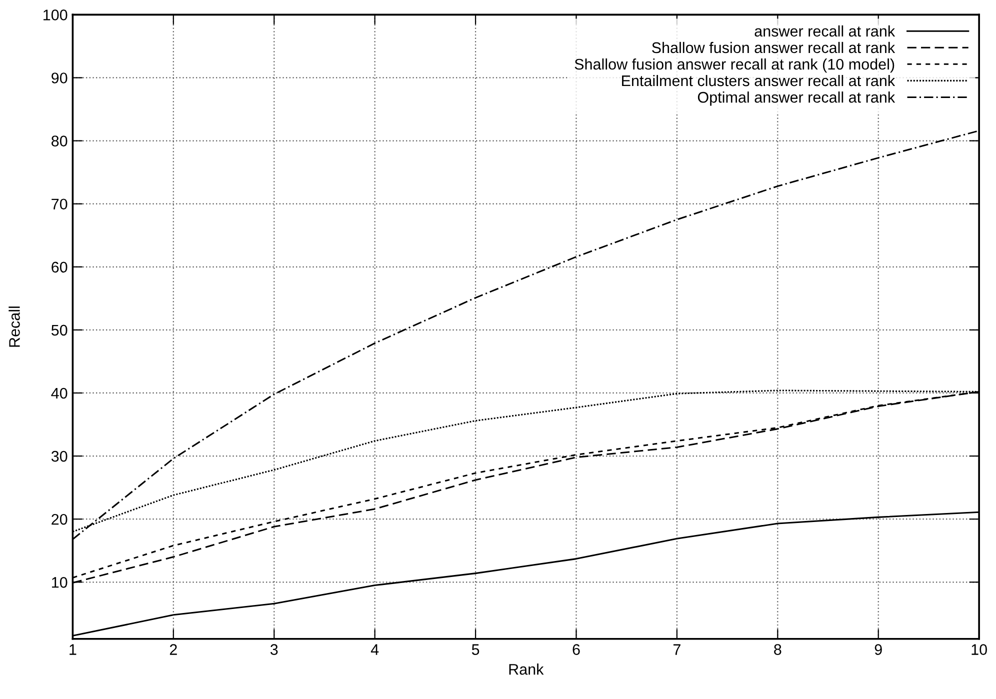 This screenshot has height=699, width=996. What do you see at coordinates (60, 204) in the screenshot?
I see `y-tick-label: 70` at bounding box center [60, 204].